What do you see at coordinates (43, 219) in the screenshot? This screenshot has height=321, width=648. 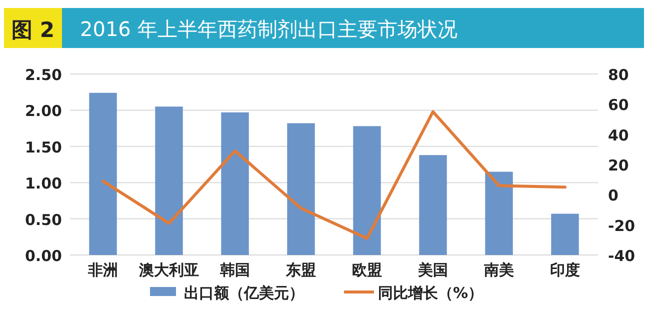 I see `y-tick-label: 0.50` at bounding box center [43, 219].